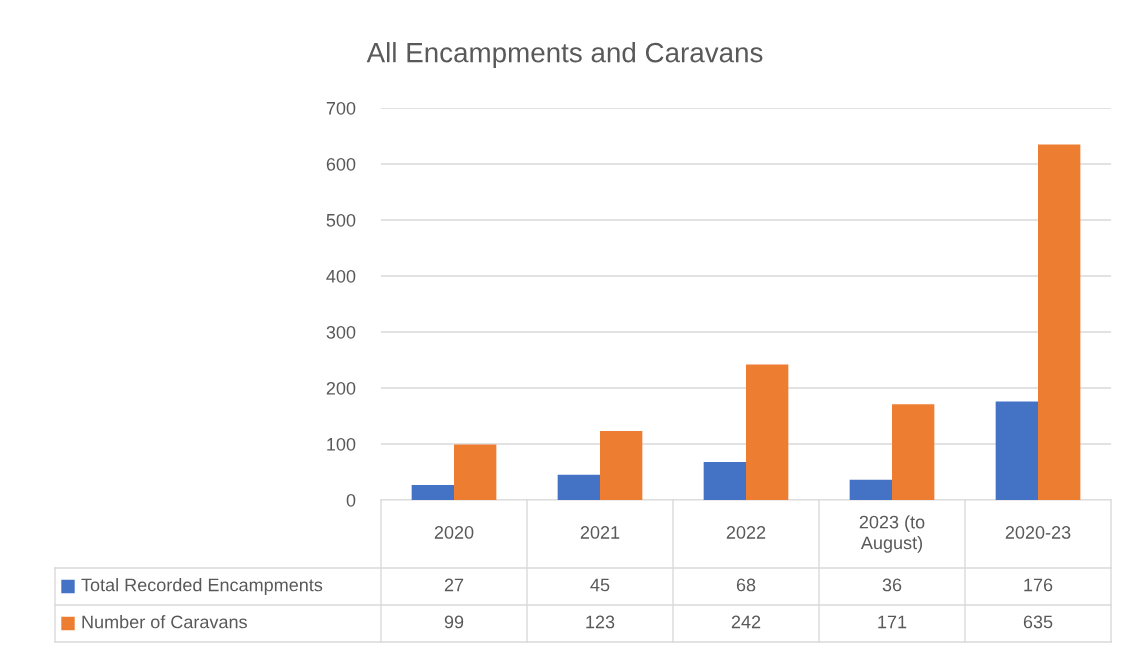  What do you see at coordinates (600, 532) in the screenshot?
I see `x-tick-label: 2021` at bounding box center [600, 532].